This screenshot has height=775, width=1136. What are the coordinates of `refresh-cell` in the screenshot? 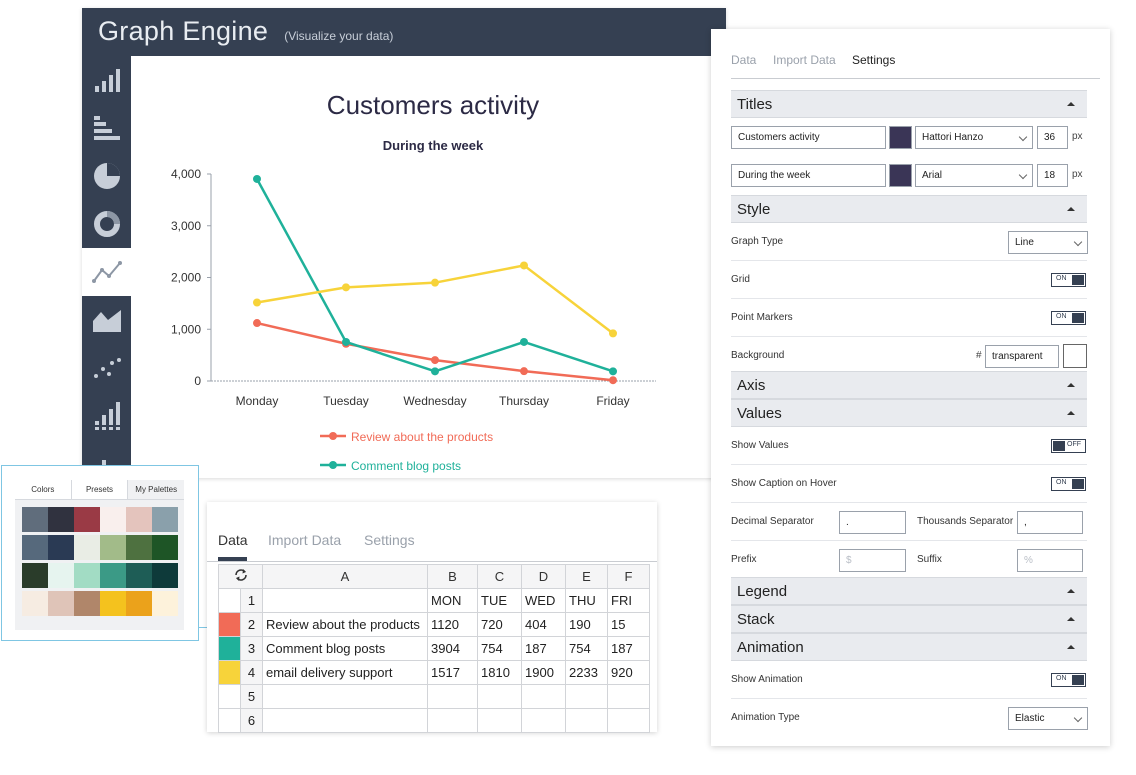 It's located at (240, 576).